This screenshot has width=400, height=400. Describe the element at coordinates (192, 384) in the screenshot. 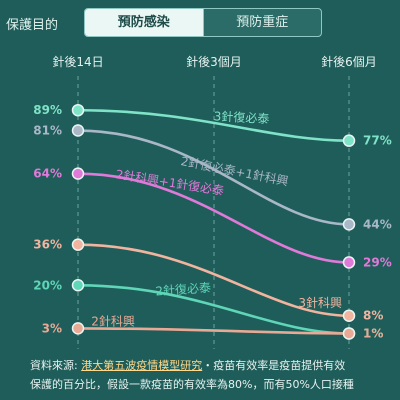

I see `footer-line-2: 保護的百分比，假設一款疫苗的有效率為80%，而有50%人口接種` at that location.